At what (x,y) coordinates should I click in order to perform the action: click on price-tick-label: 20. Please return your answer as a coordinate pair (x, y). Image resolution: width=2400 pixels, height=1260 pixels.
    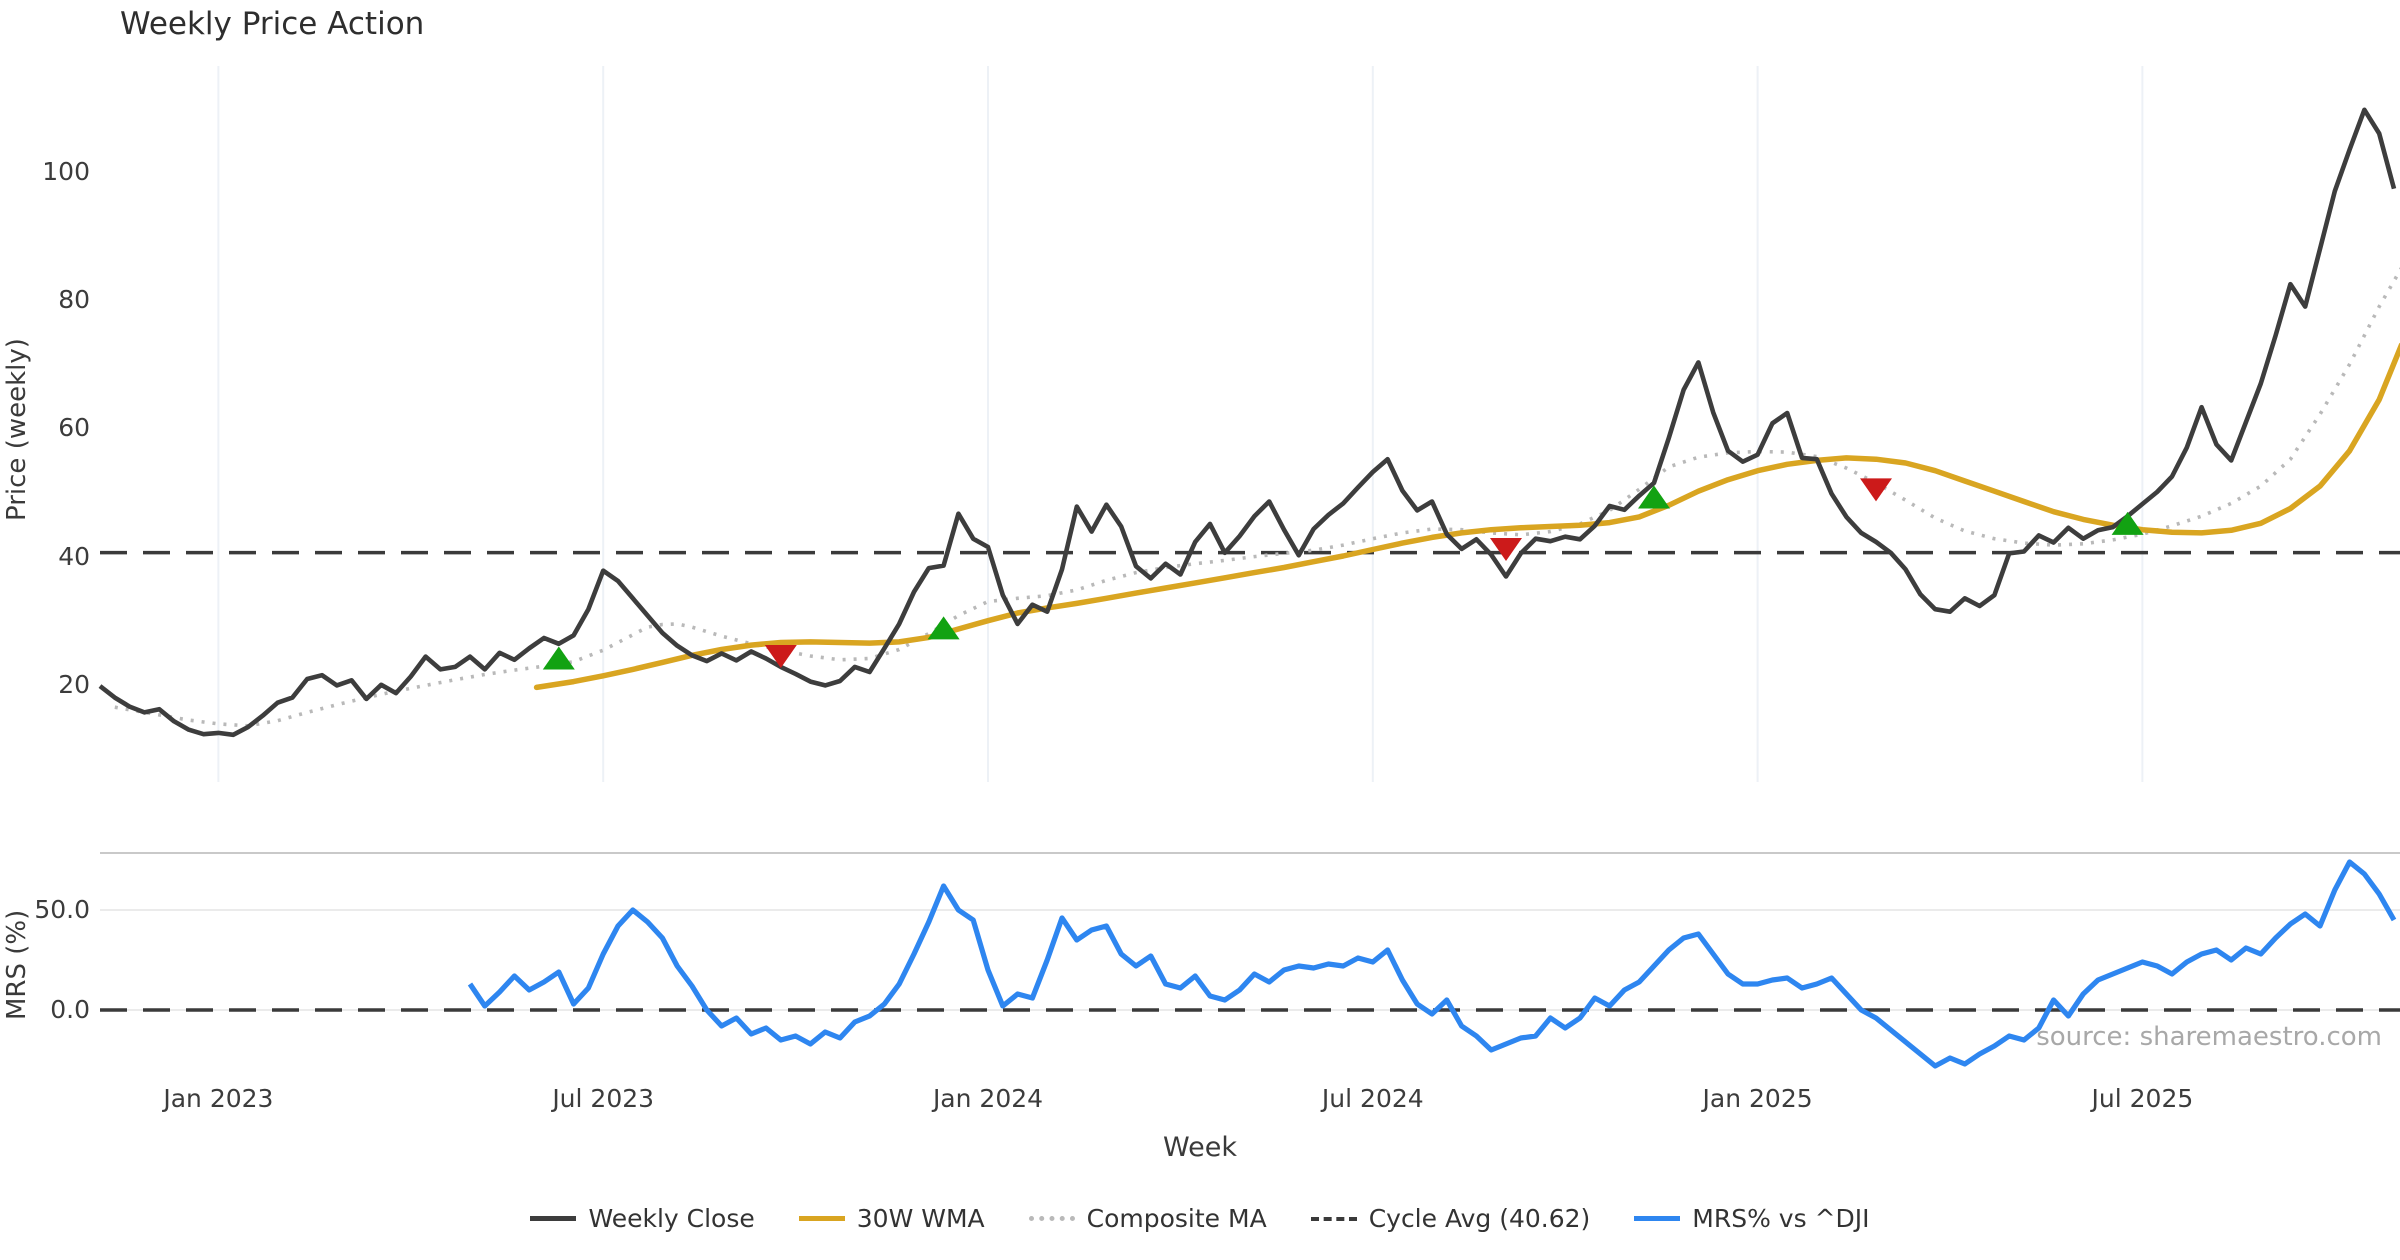
    Looking at the image, I should click on (74, 684).